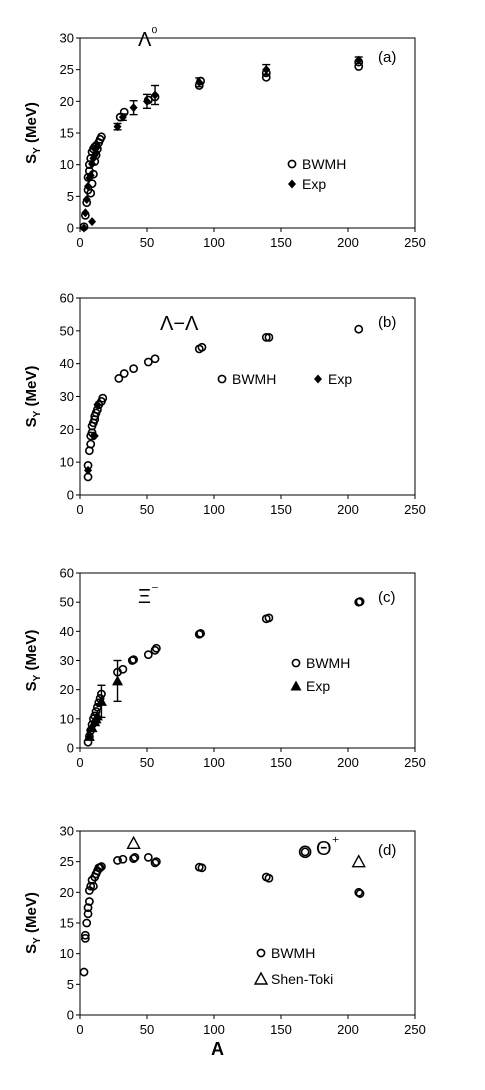 Image resolution: width=485 pixels, height=1090 pixels. What do you see at coordinates (305, 852) in the screenshot?
I see `annotation-marker-ring` at bounding box center [305, 852].